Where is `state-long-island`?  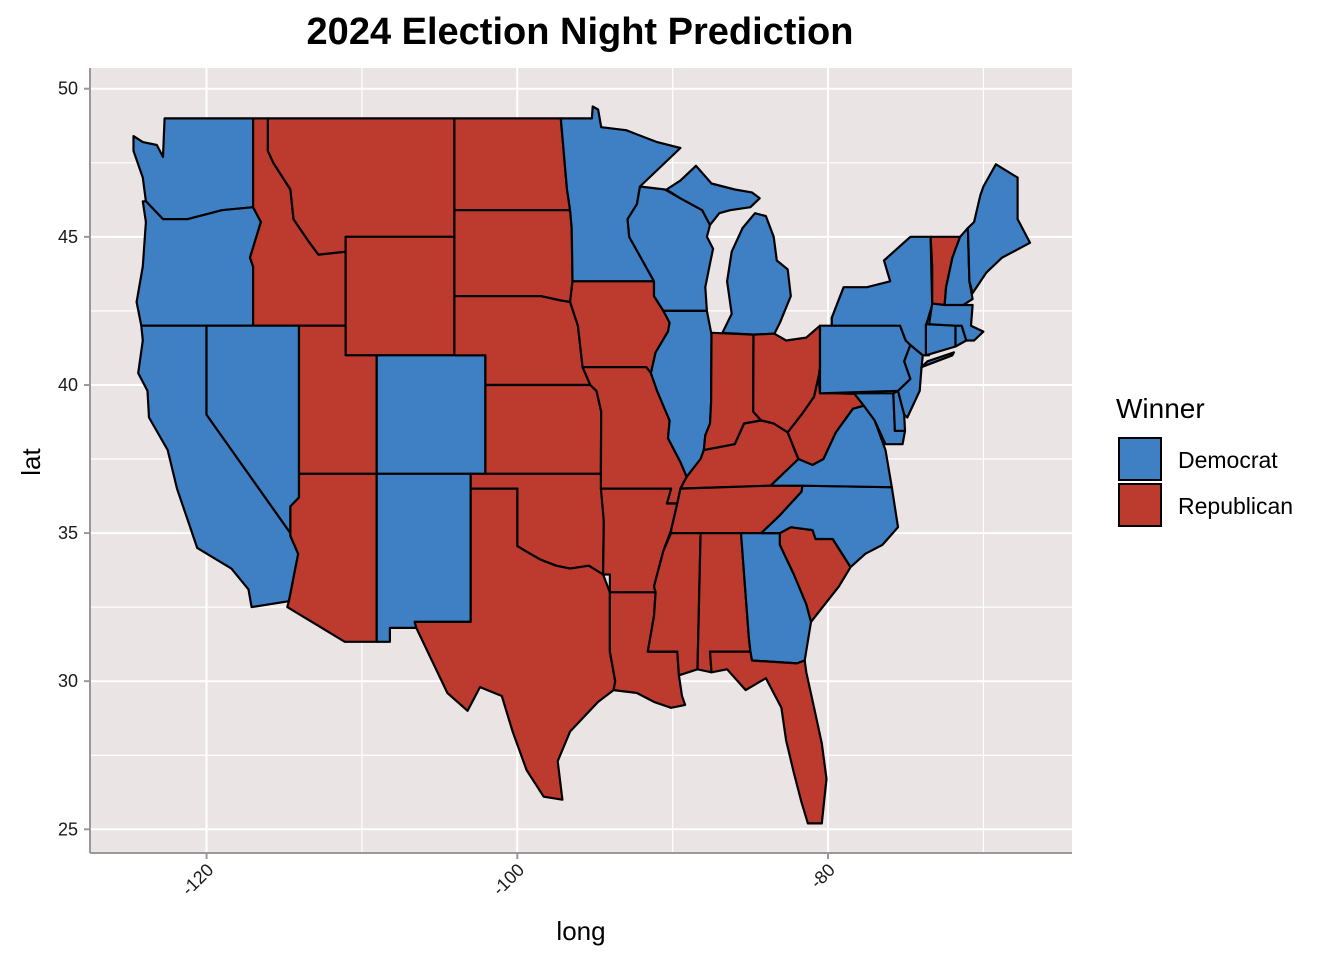 state-long-island is located at coordinates (937, 360).